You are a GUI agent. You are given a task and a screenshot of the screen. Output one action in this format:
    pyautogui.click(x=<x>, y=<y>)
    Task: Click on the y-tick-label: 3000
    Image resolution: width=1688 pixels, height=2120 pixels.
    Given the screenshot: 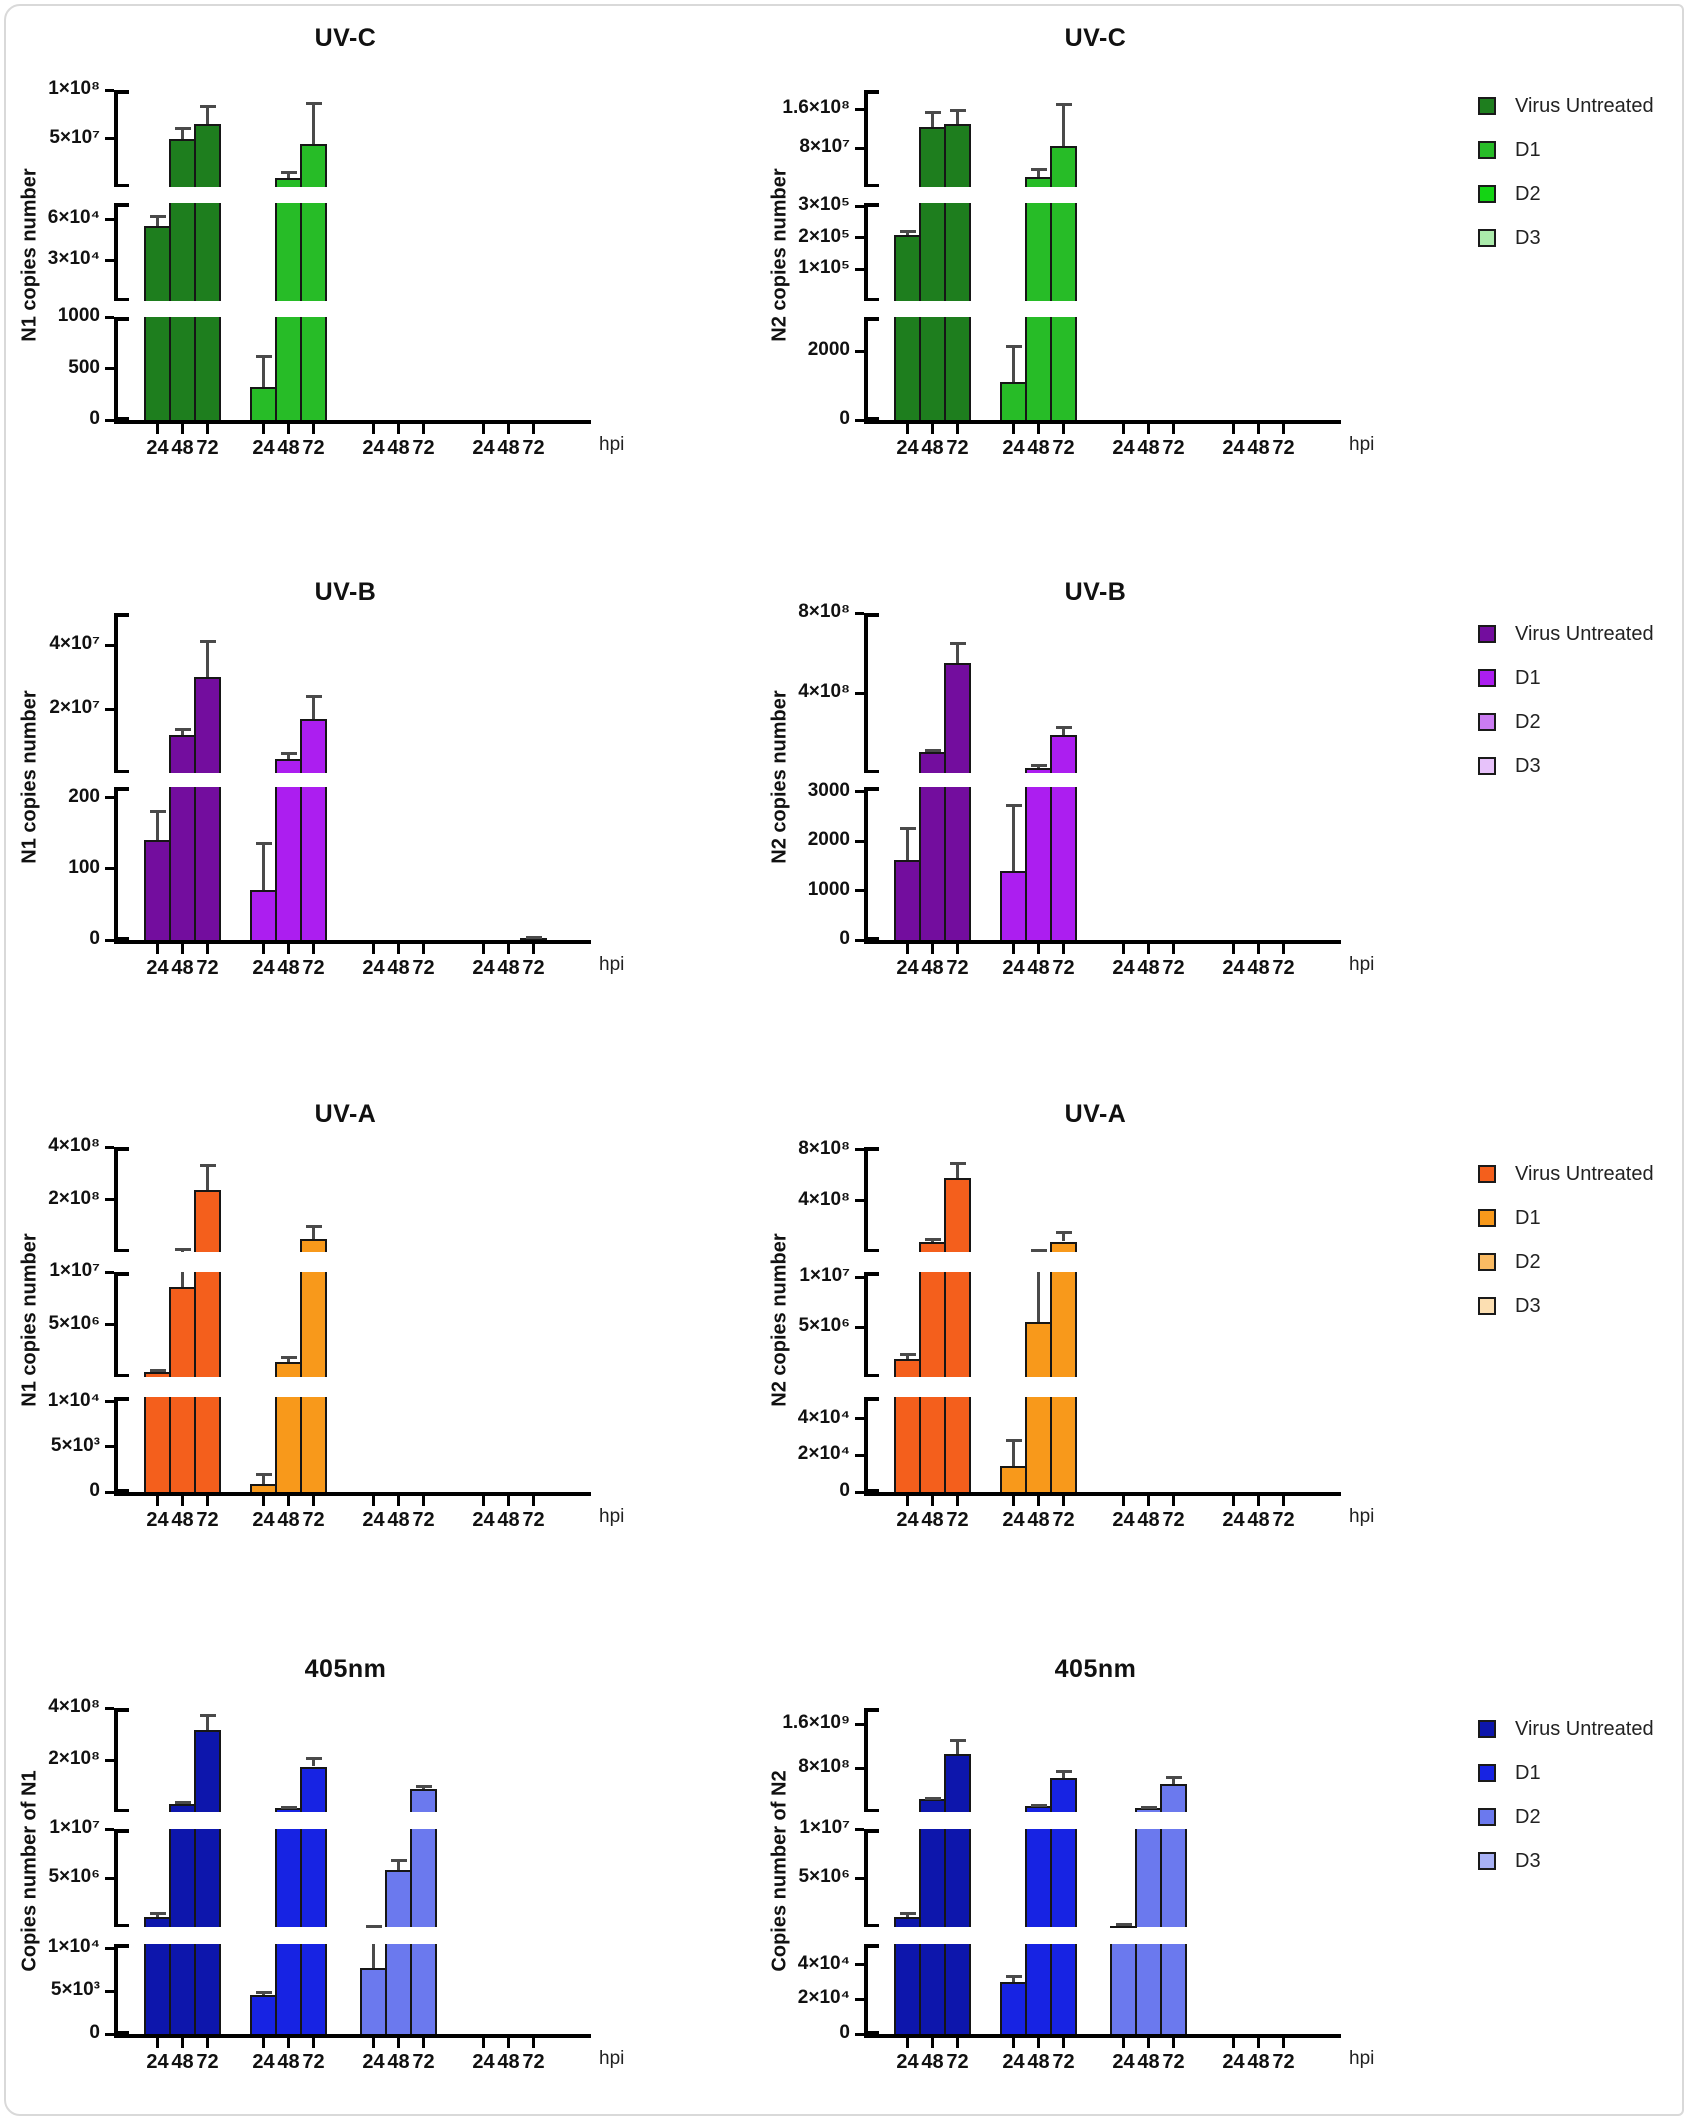 What is the action you would take?
    pyautogui.click(x=828, y=790)
    